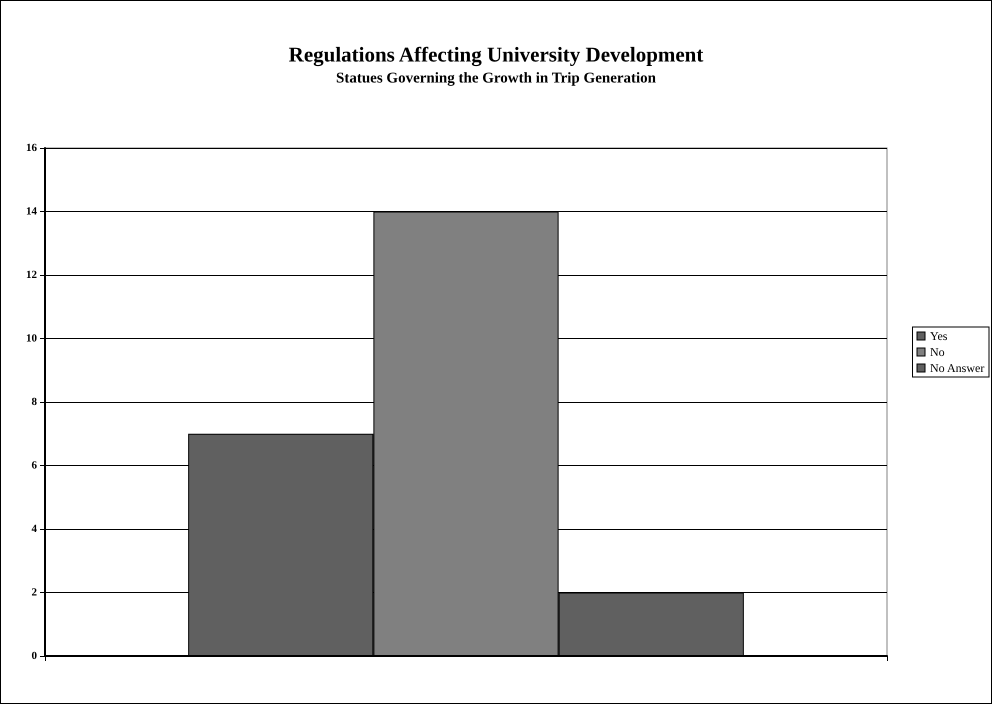  What do you see at coordinates (937, 352) in the screenshot?
I see `legend-label: No` at bounding box center [937, 352].